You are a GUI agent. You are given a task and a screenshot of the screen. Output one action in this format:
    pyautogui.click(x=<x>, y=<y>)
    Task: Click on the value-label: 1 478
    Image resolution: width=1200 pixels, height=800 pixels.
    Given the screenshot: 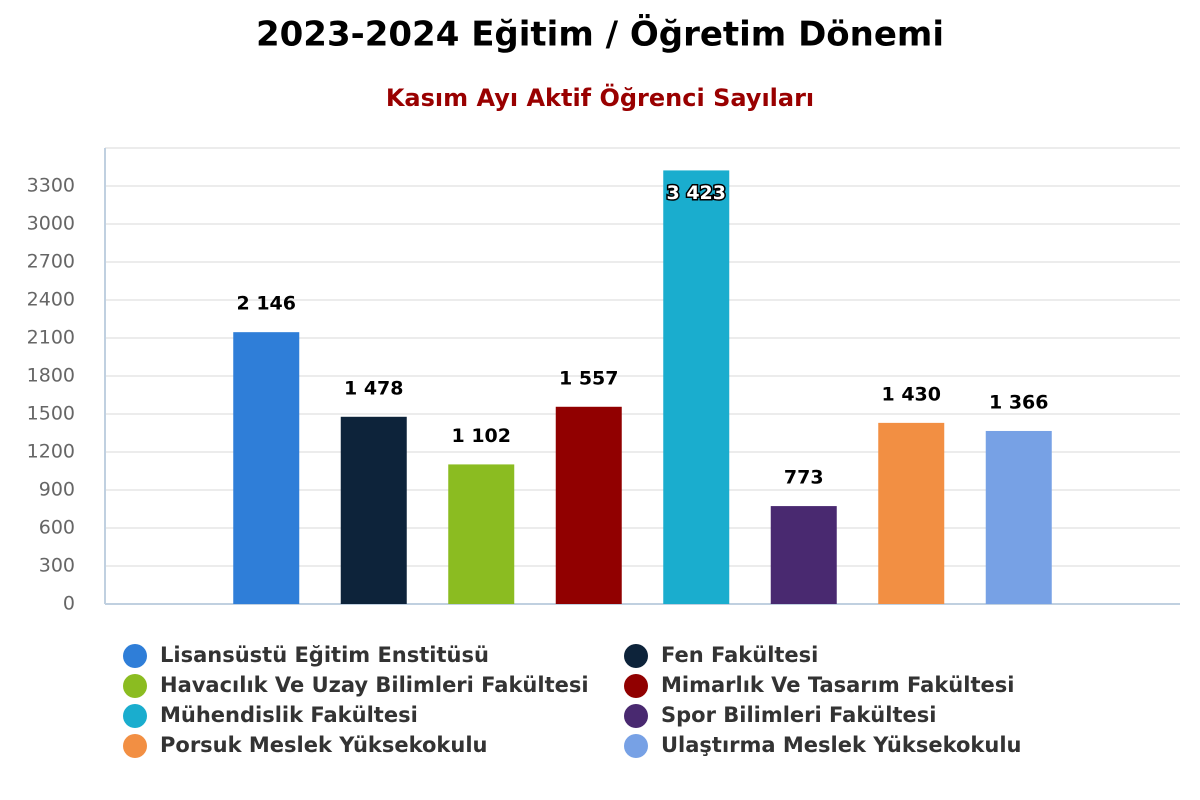 What is the action you would take?
    pyautogui.click(x=374, y=388)
    